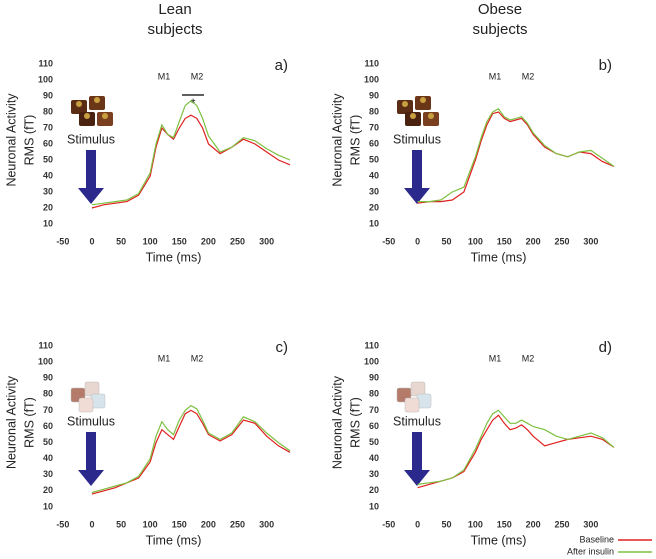 The image size is (656, 559). What do you see at coordinates (174, 9) in the screenshot?
I see `column-title: Lean` at bounding box center [174, 9].